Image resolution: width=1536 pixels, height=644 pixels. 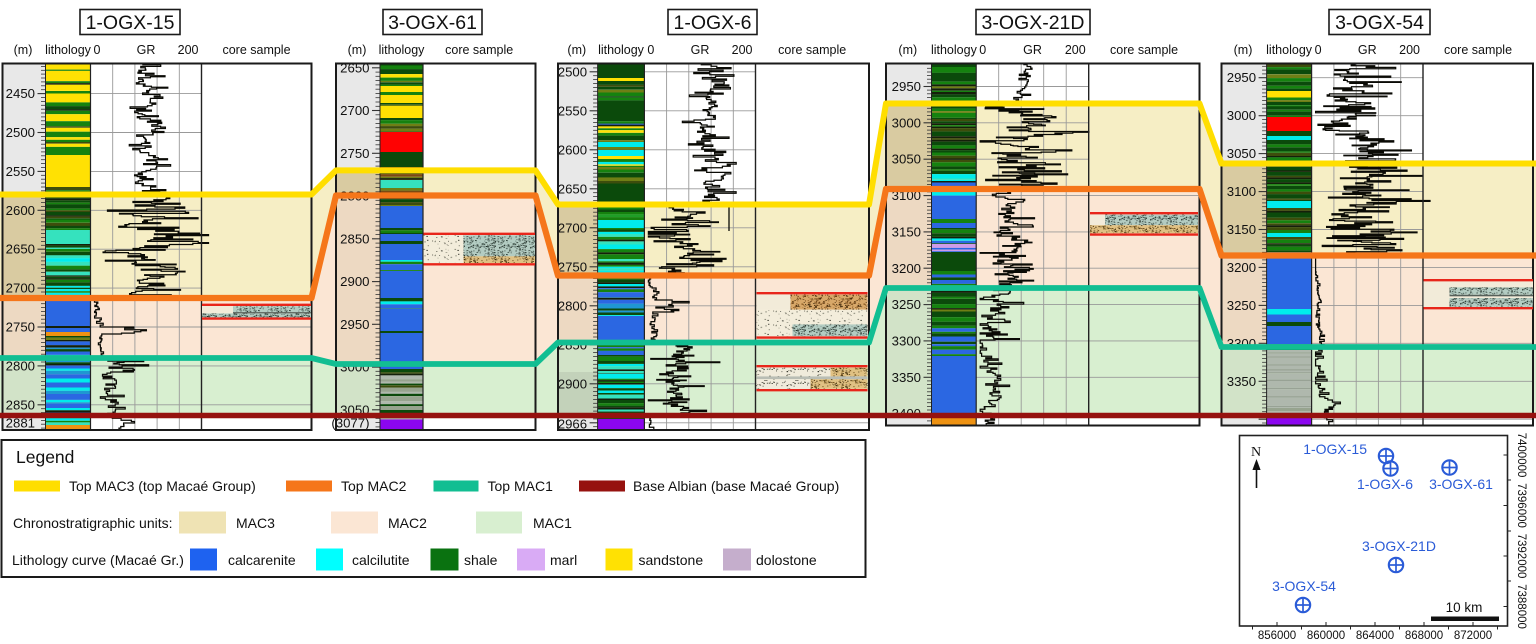 I want to click on svg-text: 872000, so click(x=1473, y=636).